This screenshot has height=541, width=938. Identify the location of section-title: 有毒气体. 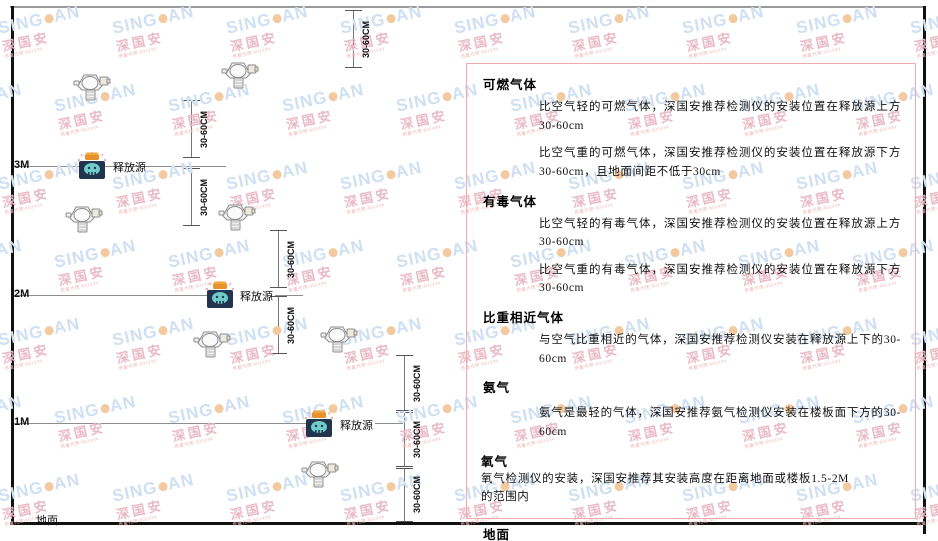
(510, 201).